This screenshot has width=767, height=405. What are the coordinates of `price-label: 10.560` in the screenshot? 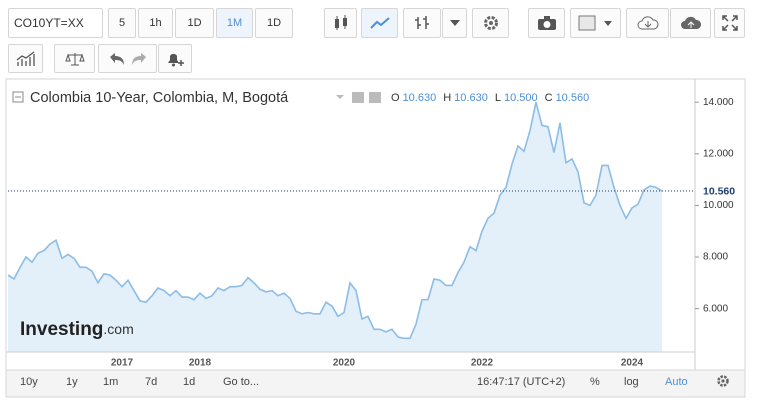 It's located at (719, 192).